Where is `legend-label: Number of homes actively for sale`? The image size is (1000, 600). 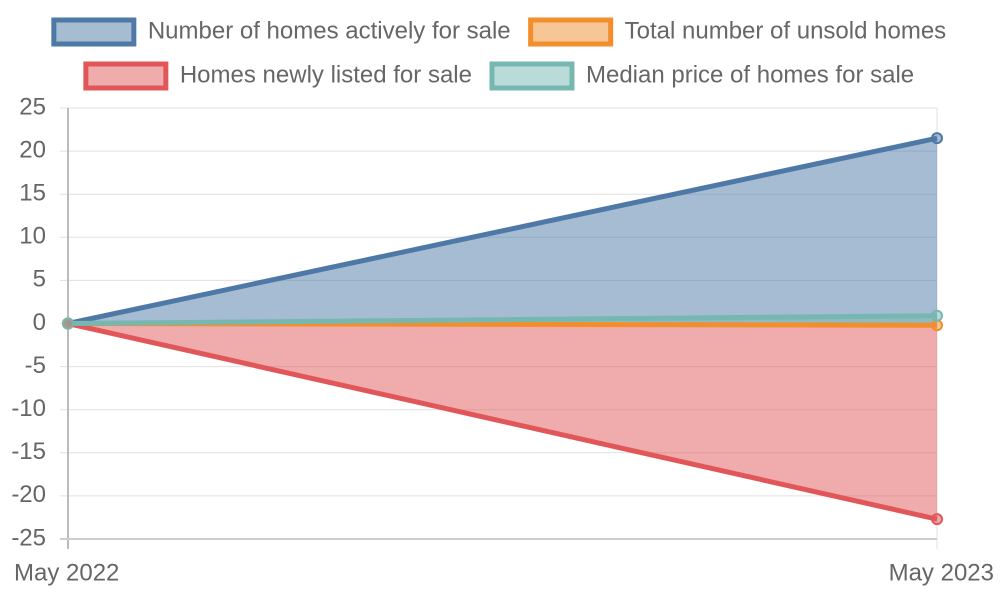
legend-label: Number of homes actively for sale is located at coordinates (329, 30).